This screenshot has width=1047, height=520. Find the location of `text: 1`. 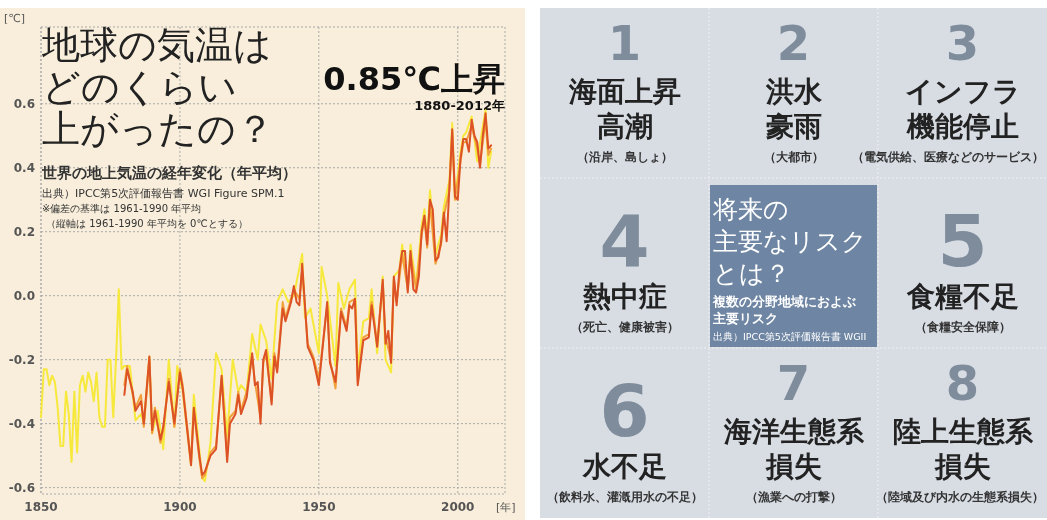

text: 1 is located at coordinates (624, 43).